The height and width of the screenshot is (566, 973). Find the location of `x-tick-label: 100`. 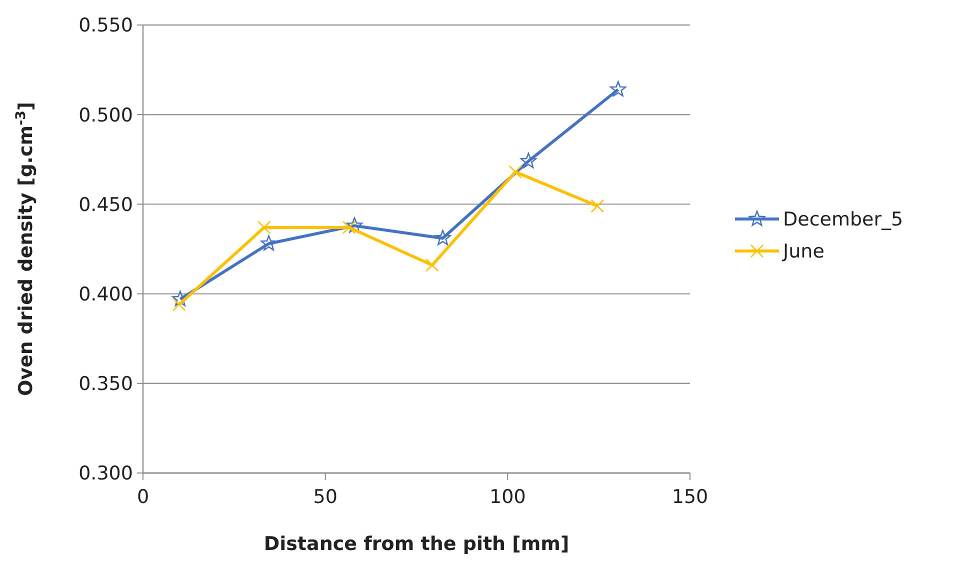

x-tick-label: 100 is located at coordinates (508, 497).